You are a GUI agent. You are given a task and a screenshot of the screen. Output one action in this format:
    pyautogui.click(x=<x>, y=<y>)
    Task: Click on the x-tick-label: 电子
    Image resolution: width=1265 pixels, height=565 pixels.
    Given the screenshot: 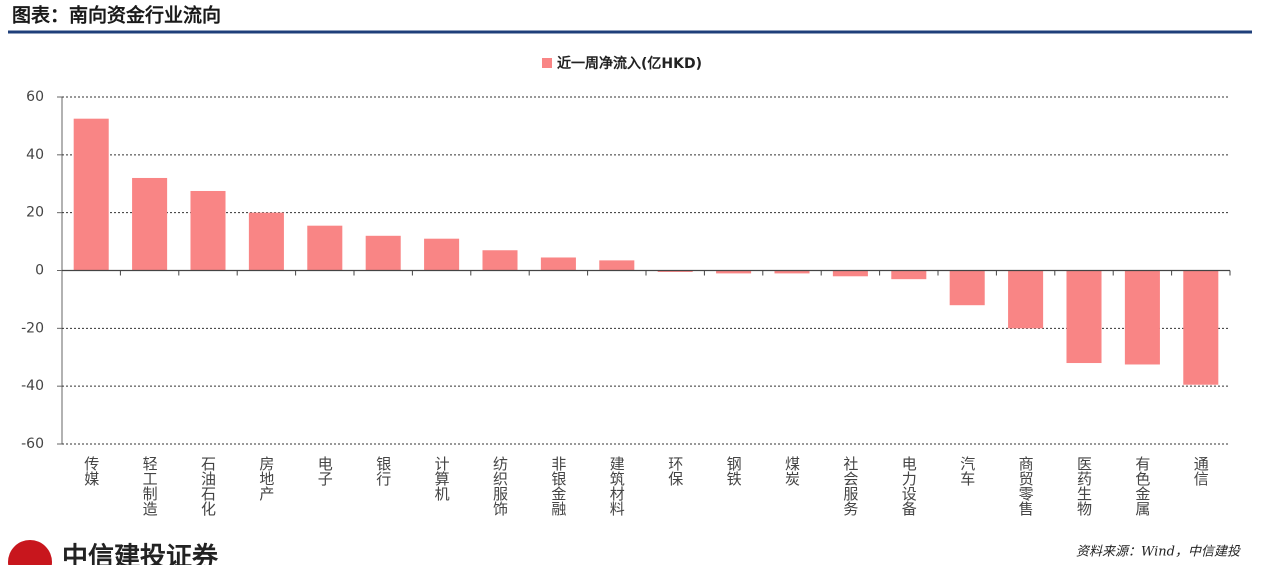 What is the action you would take?
    pyautogui.click(x=325, y=471)
    